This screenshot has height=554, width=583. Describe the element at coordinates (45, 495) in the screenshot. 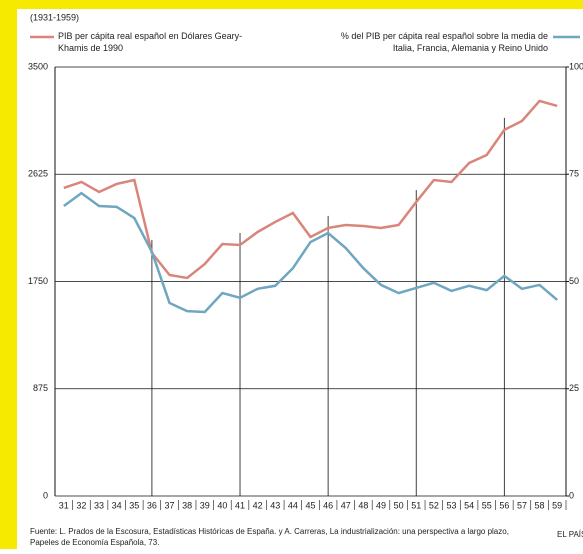

I see `y-tick-label: 0` at that location.